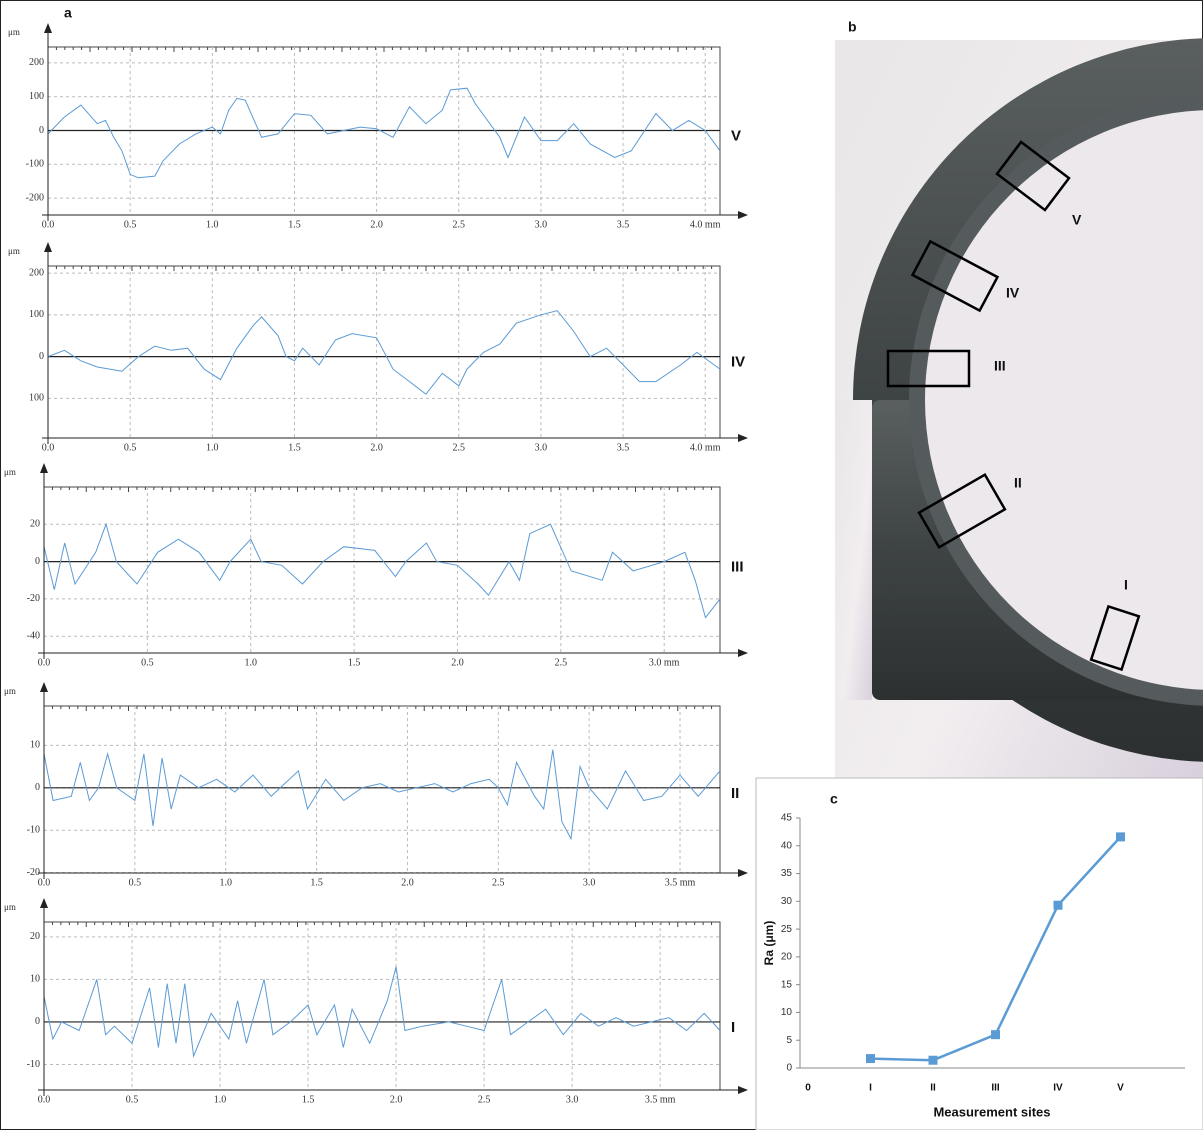 This screenshot has height=1130, width=1203. I want to click on x-tick-label: I, so click(870, 1088).